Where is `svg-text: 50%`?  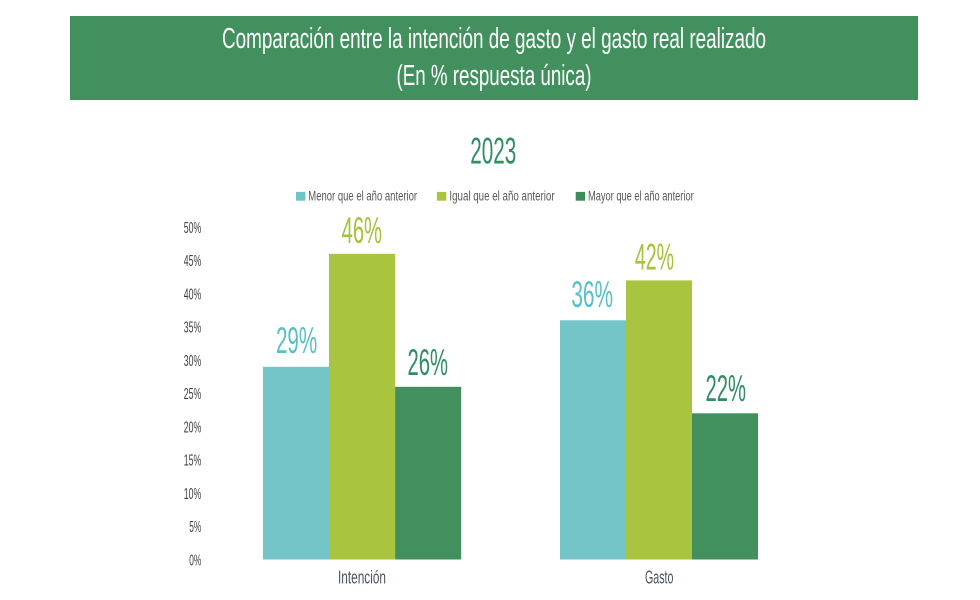 svg-text: 50% is located at coordinates (193, 228).